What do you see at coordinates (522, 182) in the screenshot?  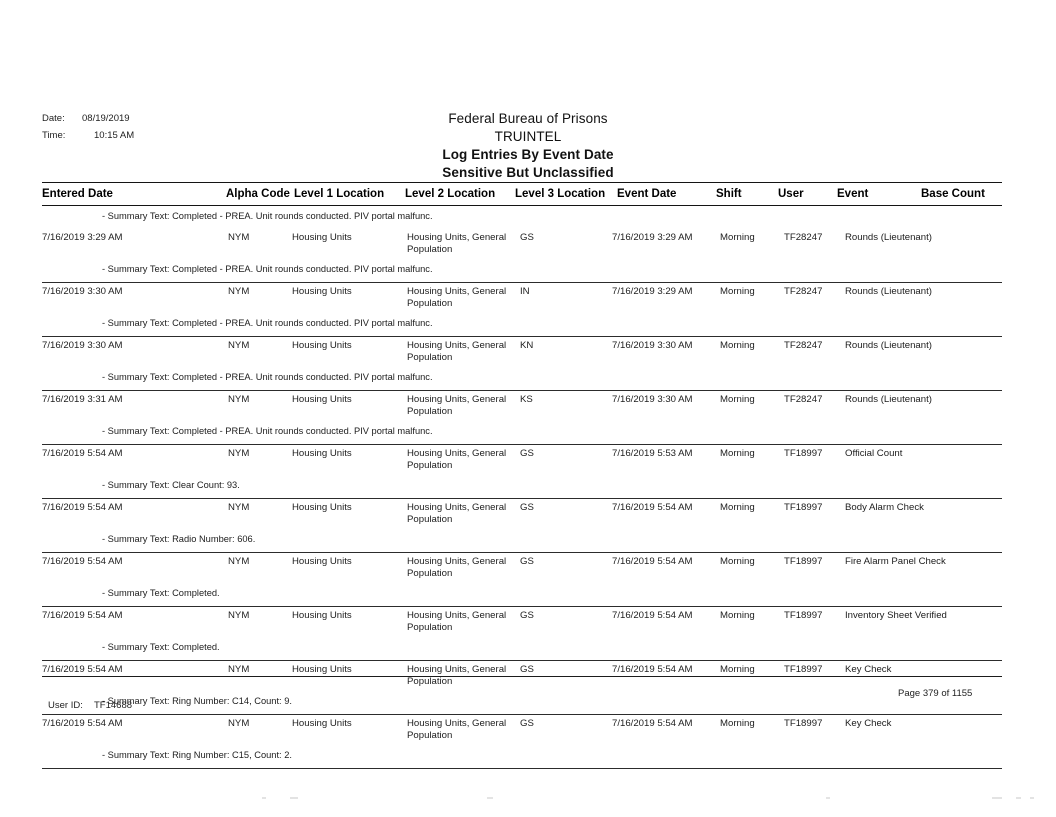 I see `table-top-rule` at bounding box center [522, 182].